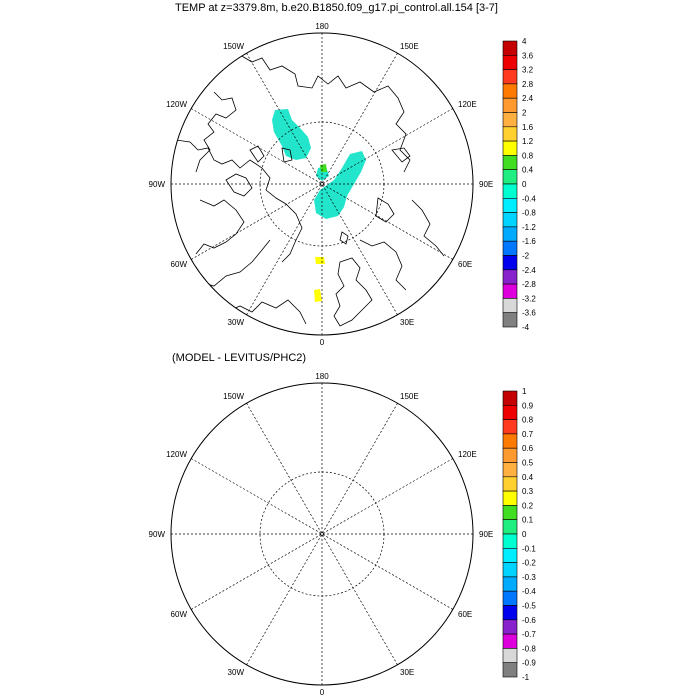 The width and height of the screenshot is (700, 700). Describe the element at coordinates (529, 227) in the screenshot. I see `colorbar-tick-label: -1.2` at that location.